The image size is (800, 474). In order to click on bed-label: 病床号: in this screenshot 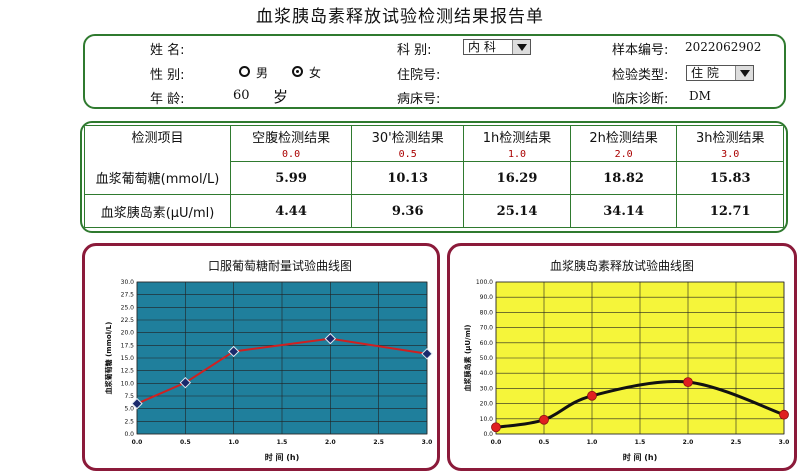, I will do `click(419, 99)`.